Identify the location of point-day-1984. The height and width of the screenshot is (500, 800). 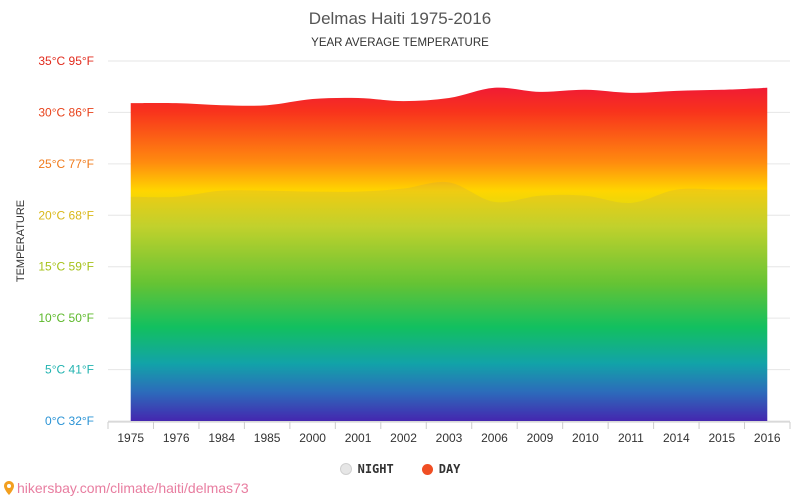
(222, 105).